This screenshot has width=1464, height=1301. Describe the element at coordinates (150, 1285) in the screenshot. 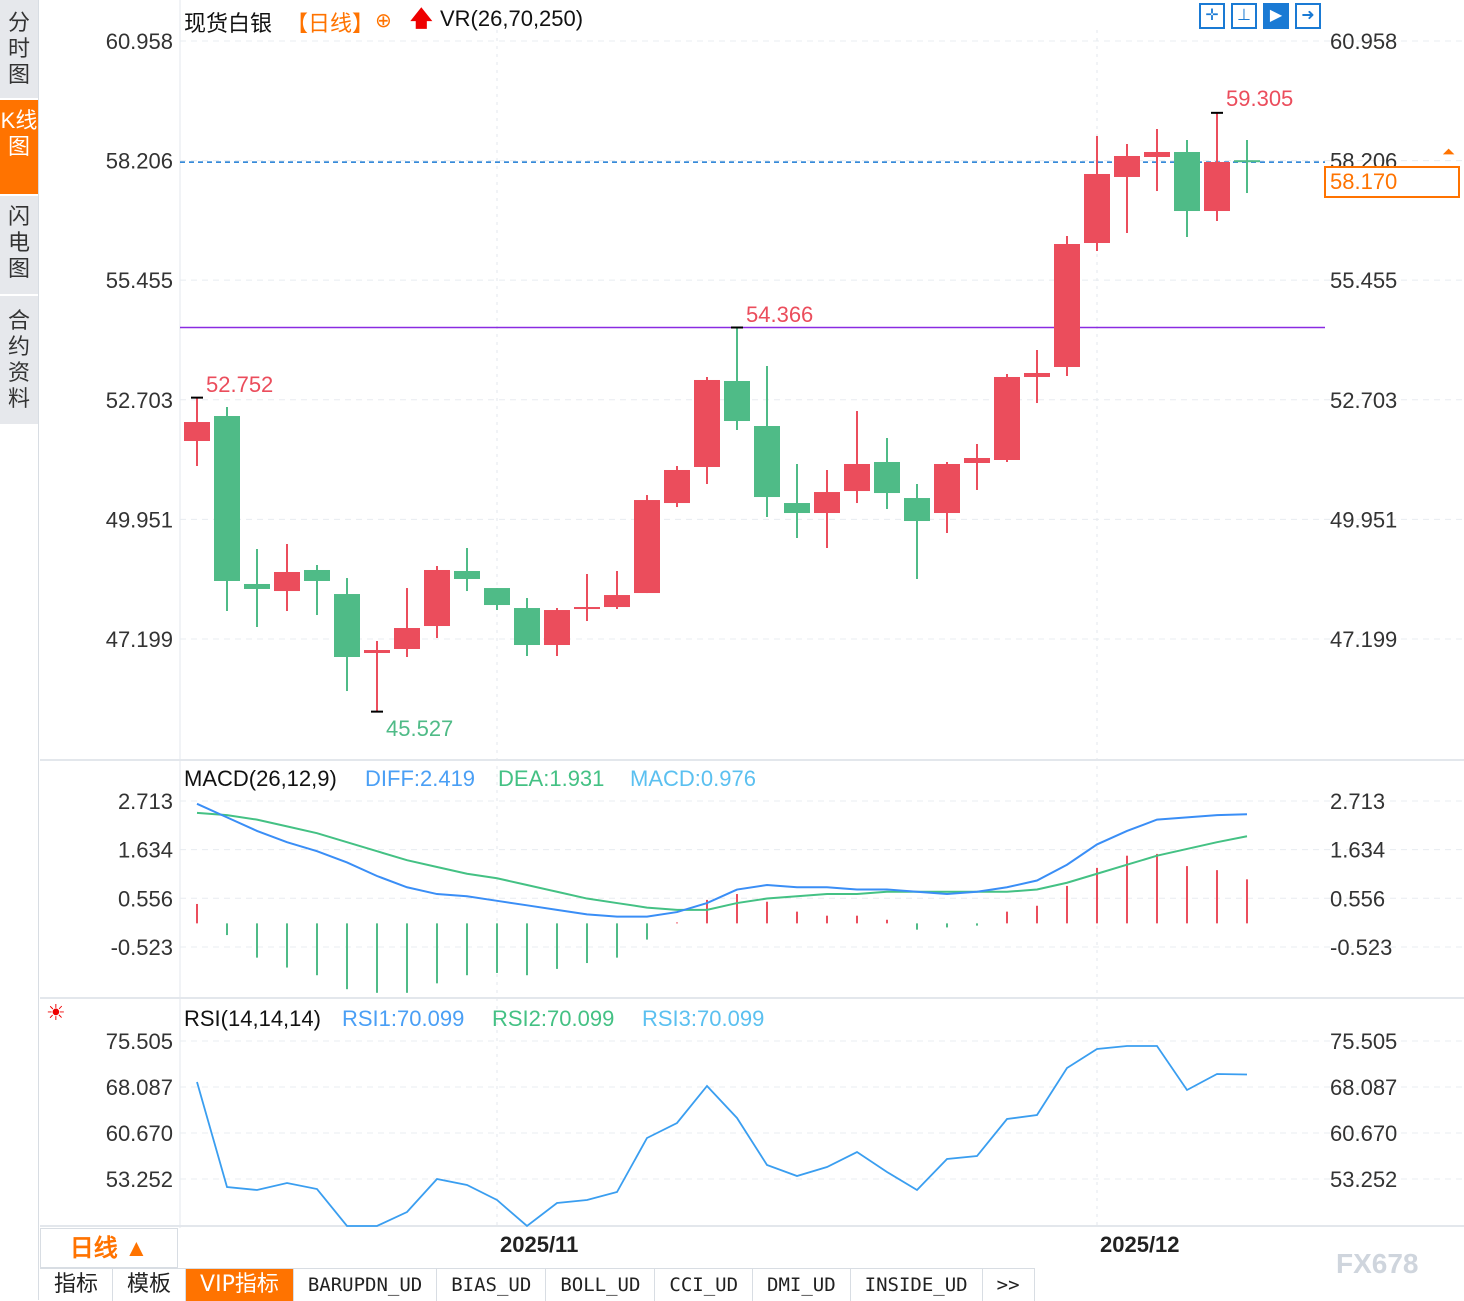

I see `tab-template: 模板` at that location.